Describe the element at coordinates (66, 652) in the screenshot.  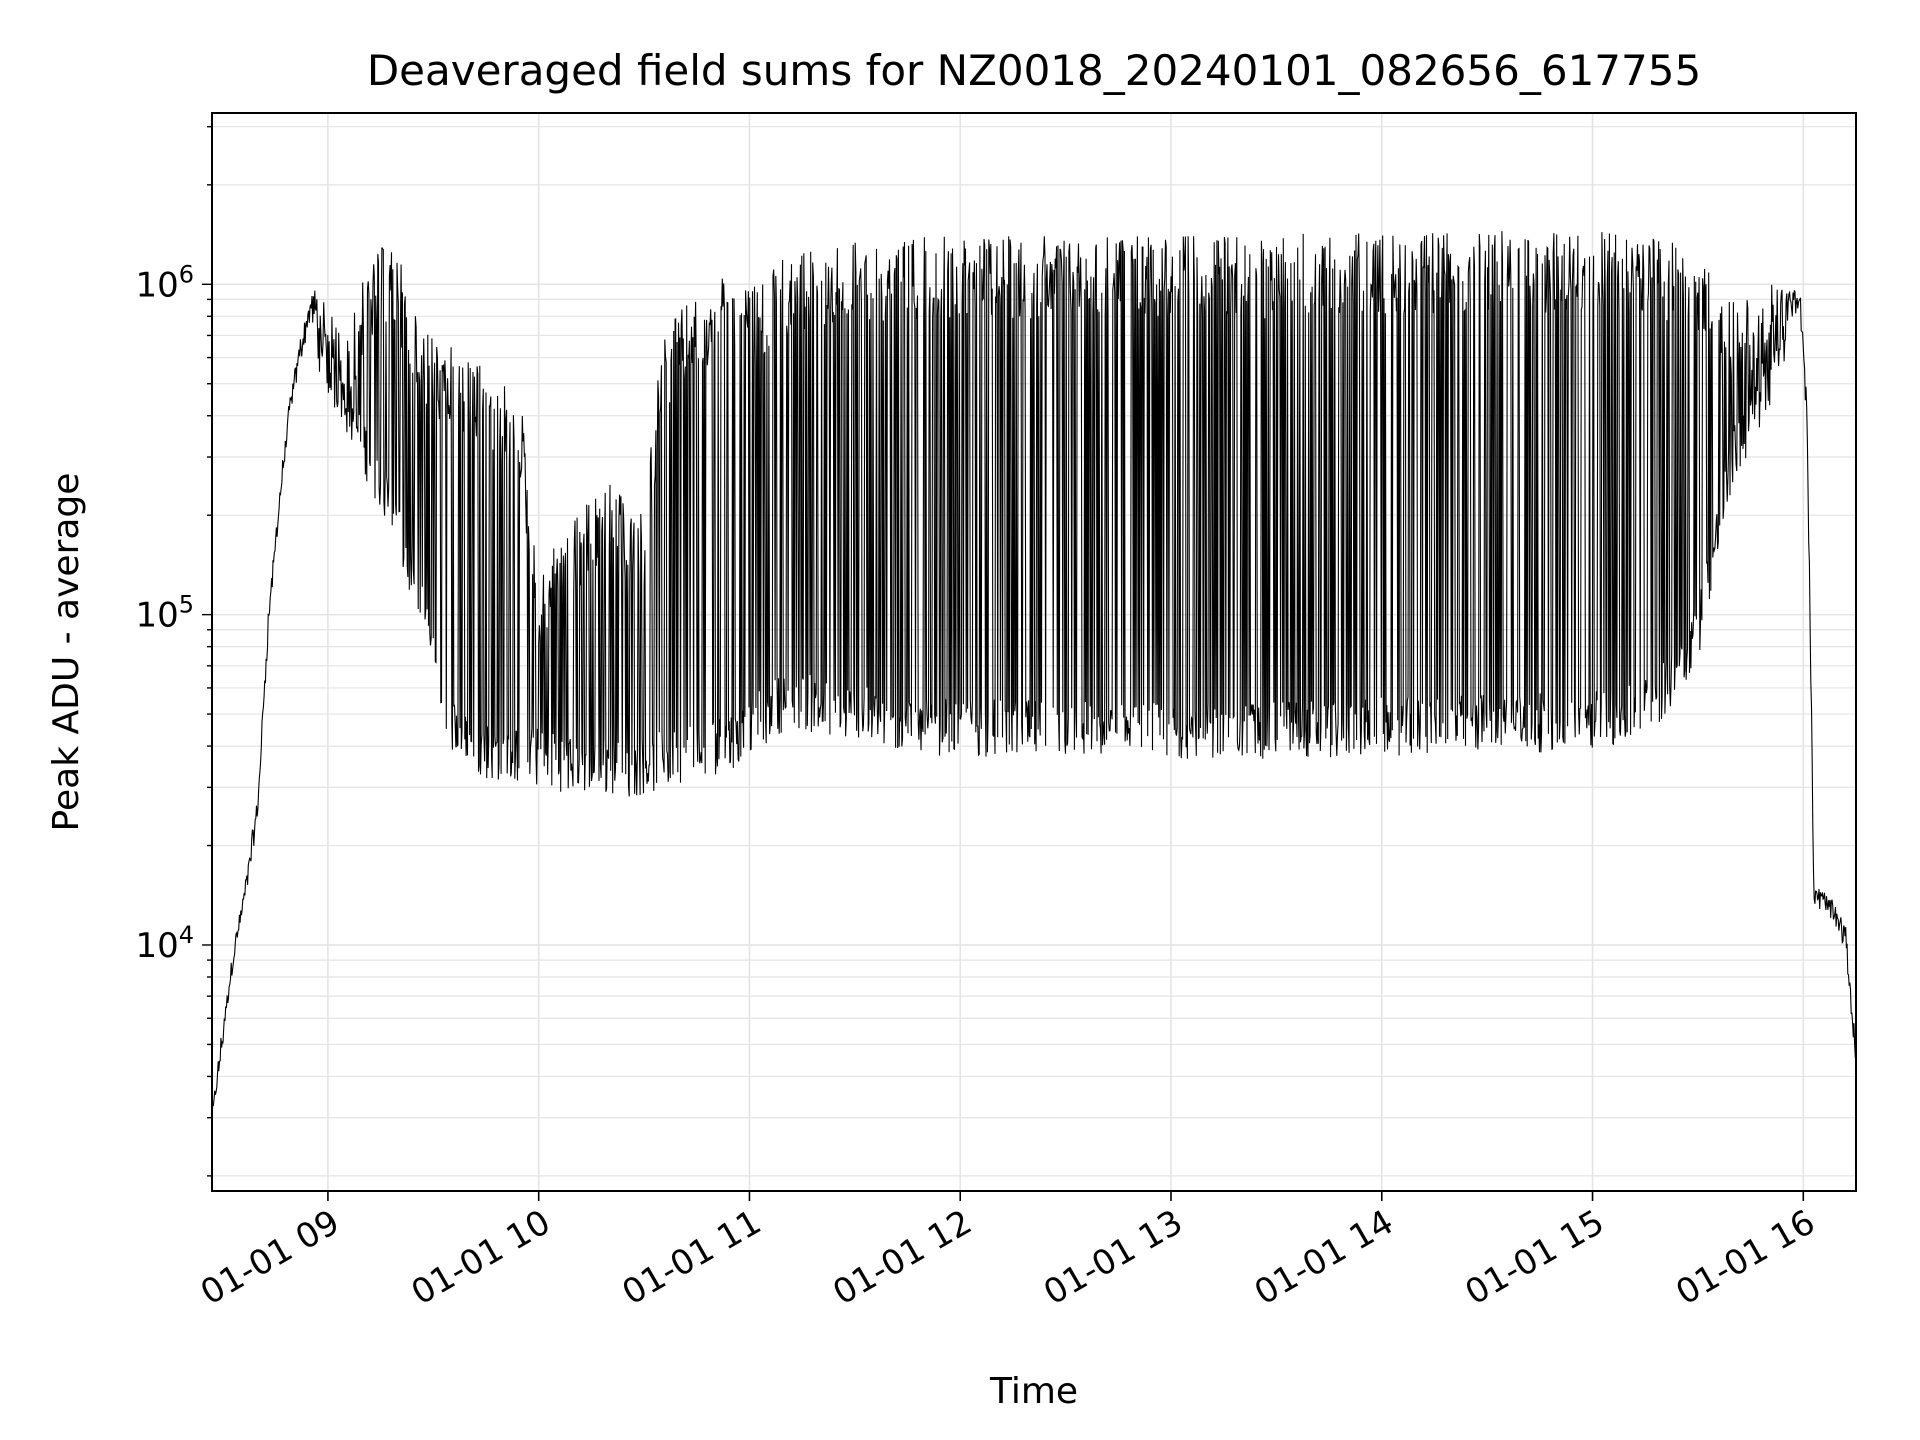
I see `y-axis-label: Peak ADU - average` at that location.